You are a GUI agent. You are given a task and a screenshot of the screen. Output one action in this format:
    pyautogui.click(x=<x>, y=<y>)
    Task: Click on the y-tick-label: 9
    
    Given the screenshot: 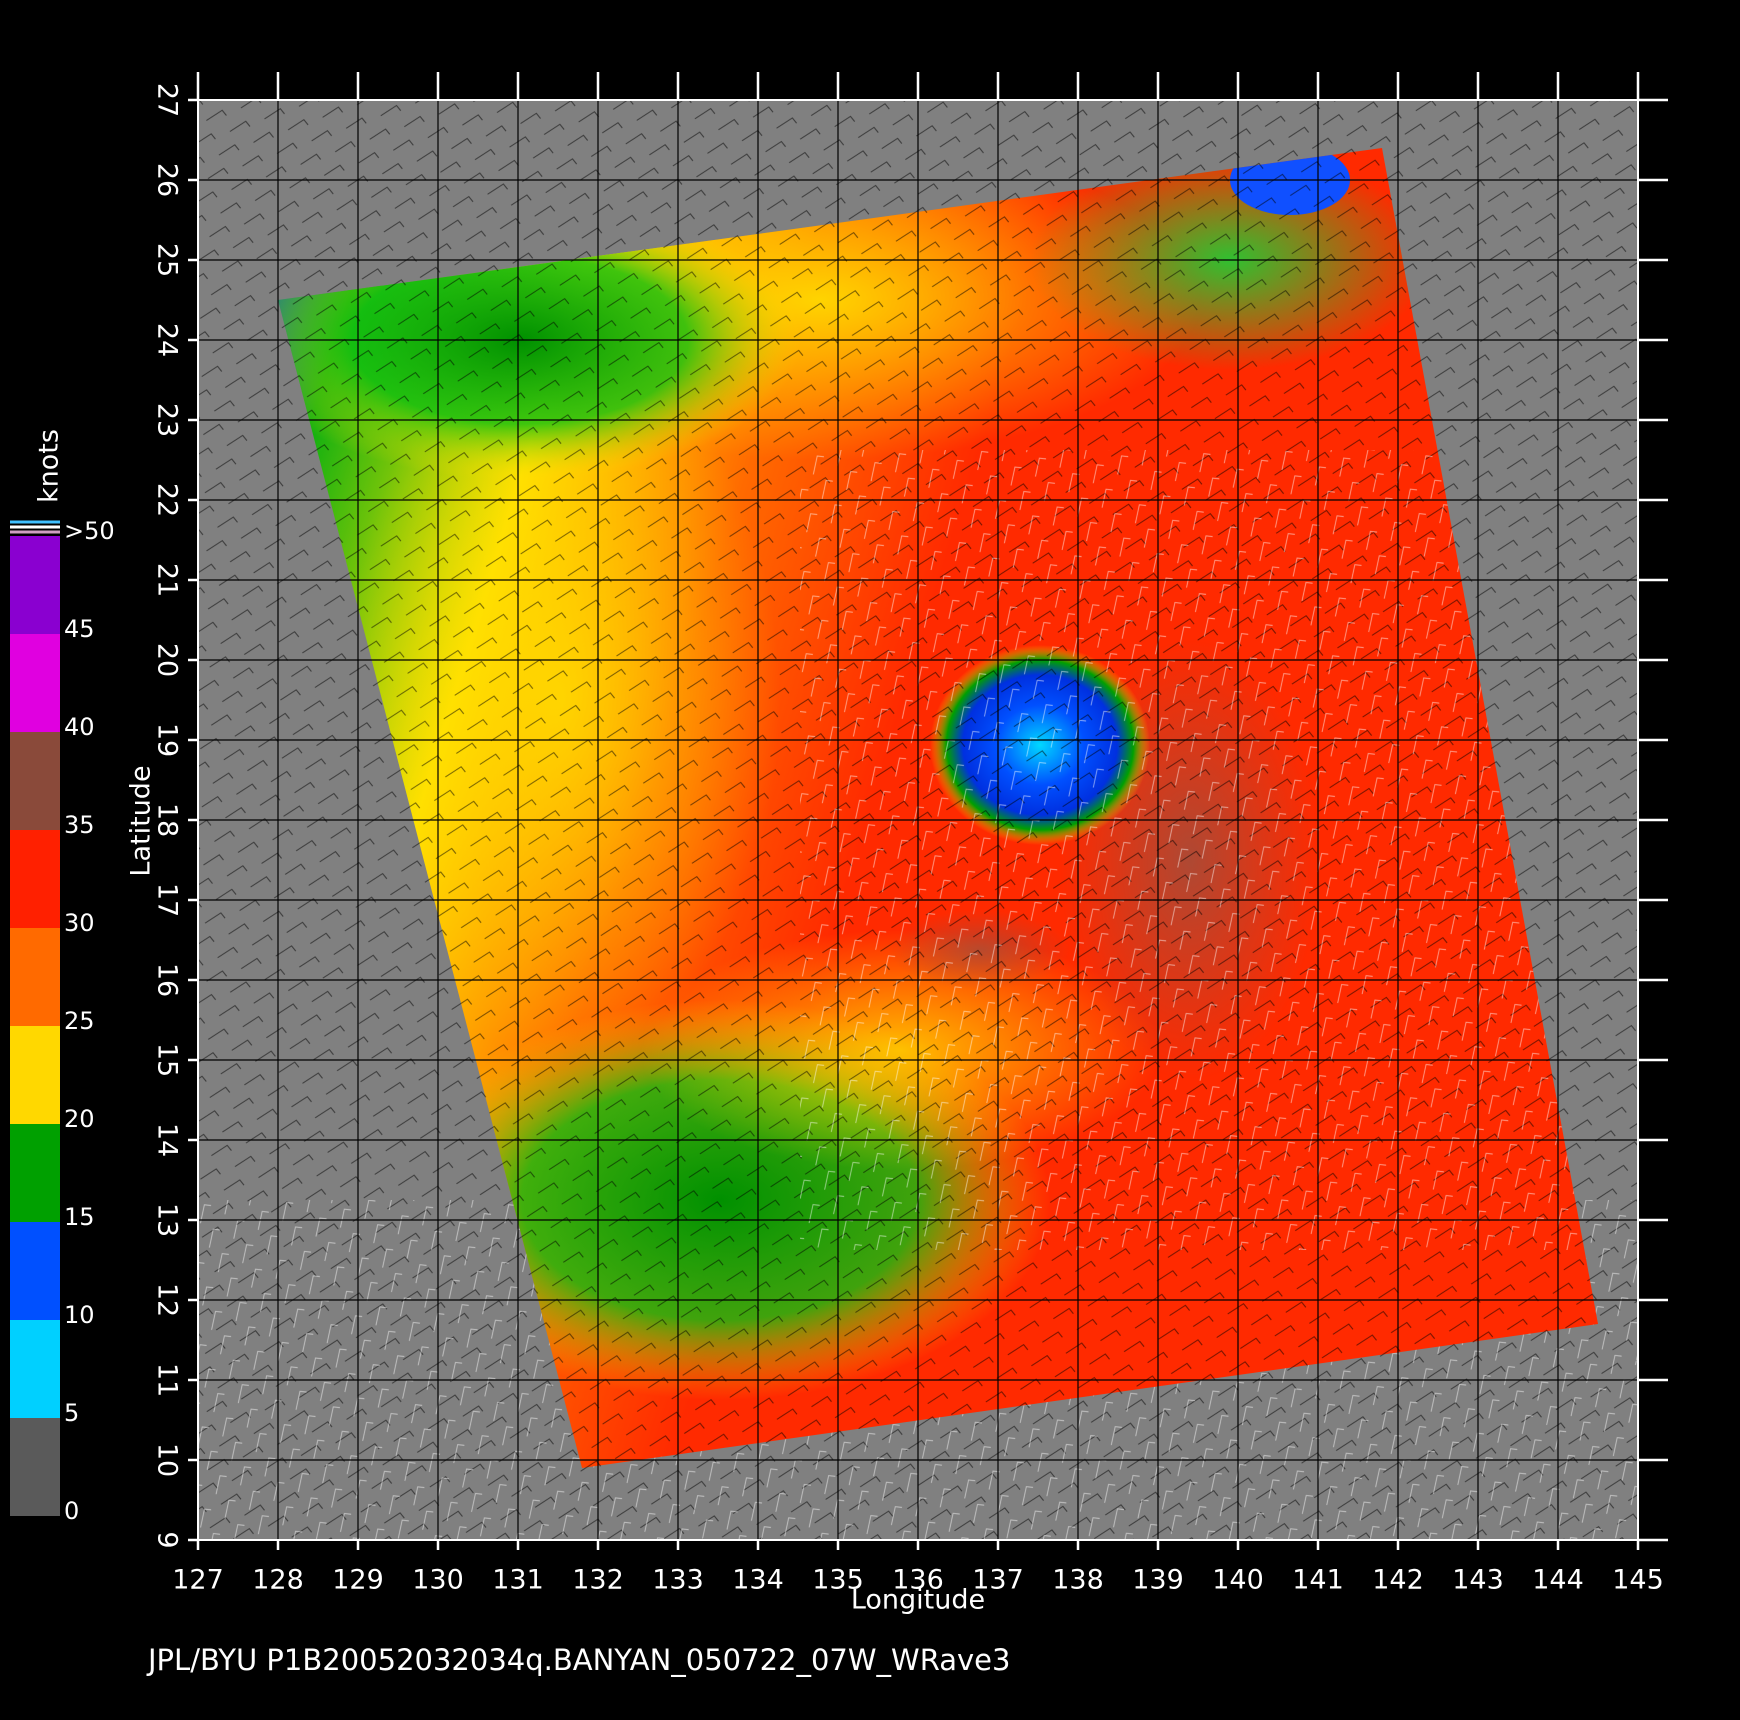 What is the action you would take?
    pyautogui.click(x=167, y=1539)
    